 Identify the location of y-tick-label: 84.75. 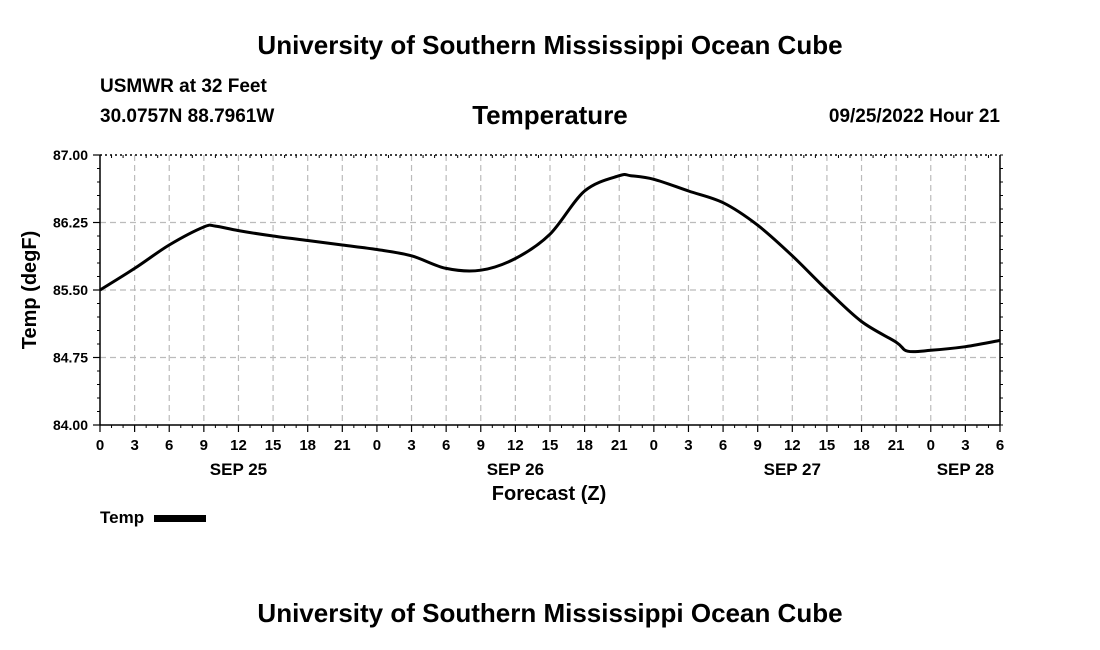
(70, 358).